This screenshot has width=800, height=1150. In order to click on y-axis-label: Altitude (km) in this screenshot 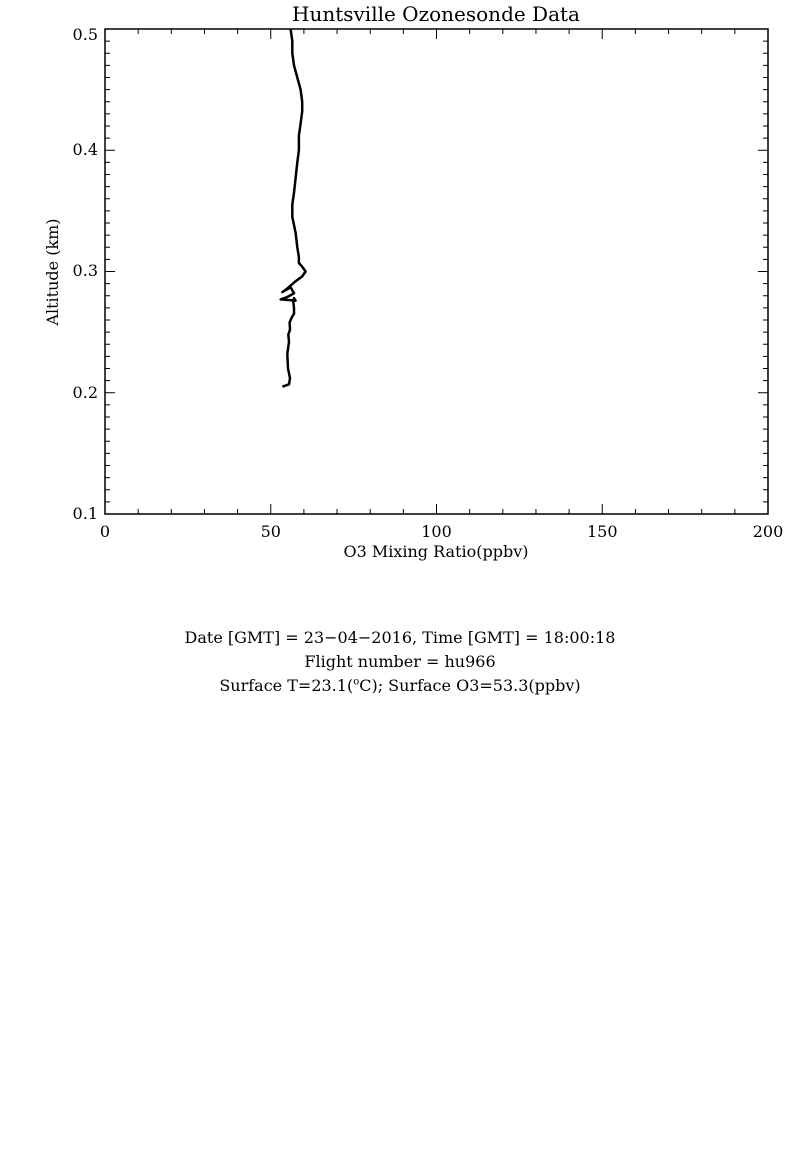, I will do `click(52, 272)`.